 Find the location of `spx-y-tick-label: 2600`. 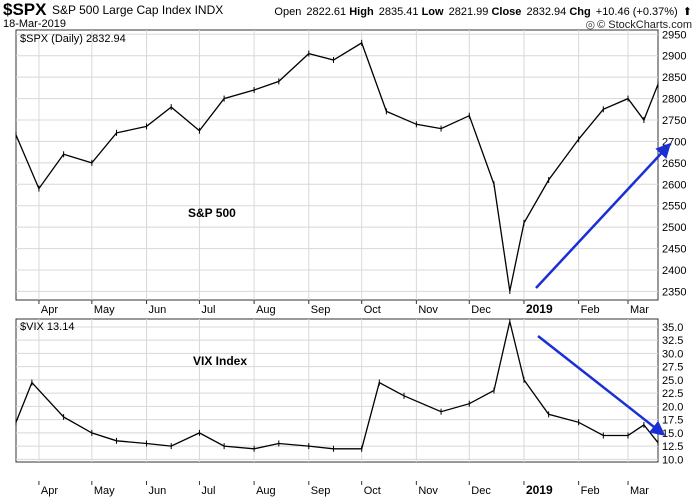

spx-y-tick-label: 2600 is located at coordinates (674, 185).